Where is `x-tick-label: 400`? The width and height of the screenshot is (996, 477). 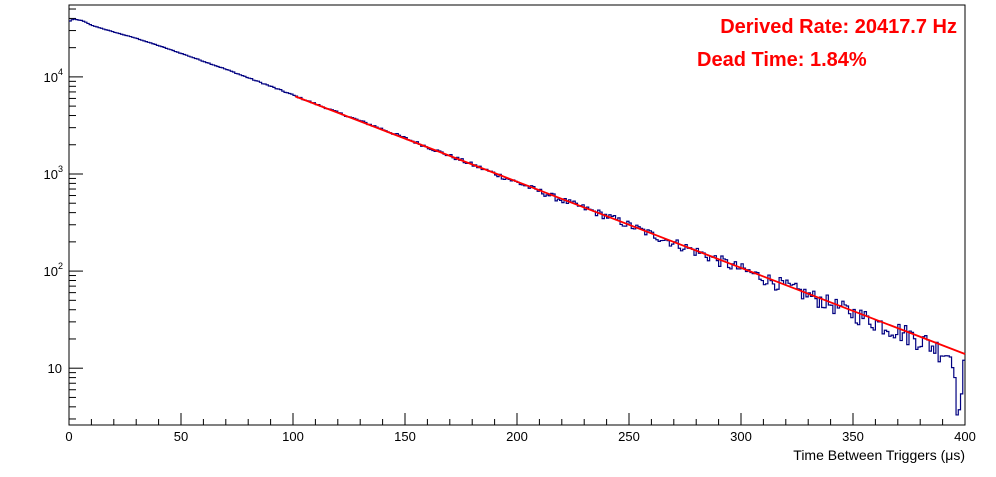 x-tick-label: 400 is located at coordinates (965, 436).